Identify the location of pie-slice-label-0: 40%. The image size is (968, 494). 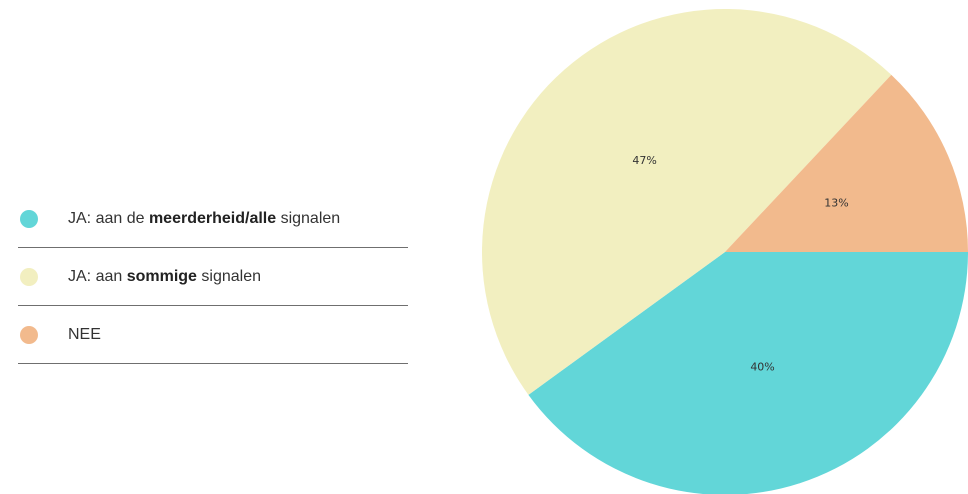
(762, 367).